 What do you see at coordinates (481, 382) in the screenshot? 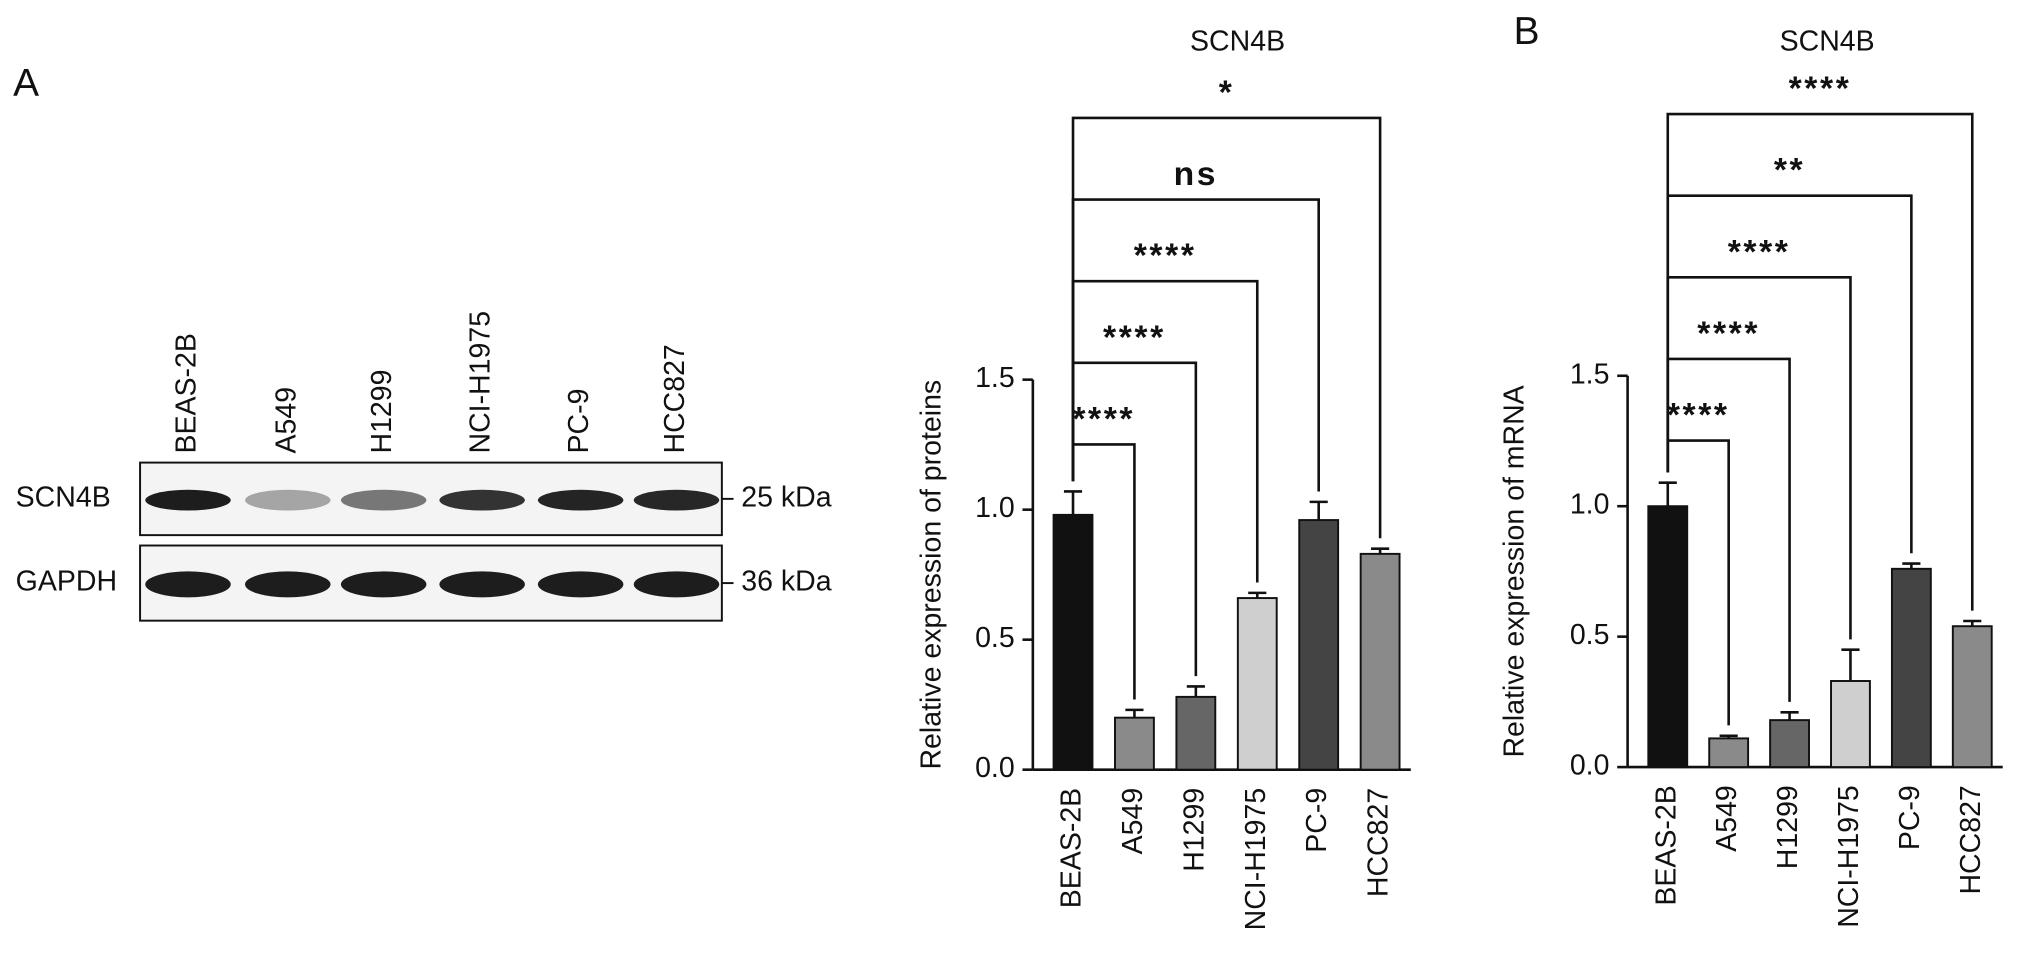
I see `lane-label: NCI-H1975` at bounding box center [481, 382].